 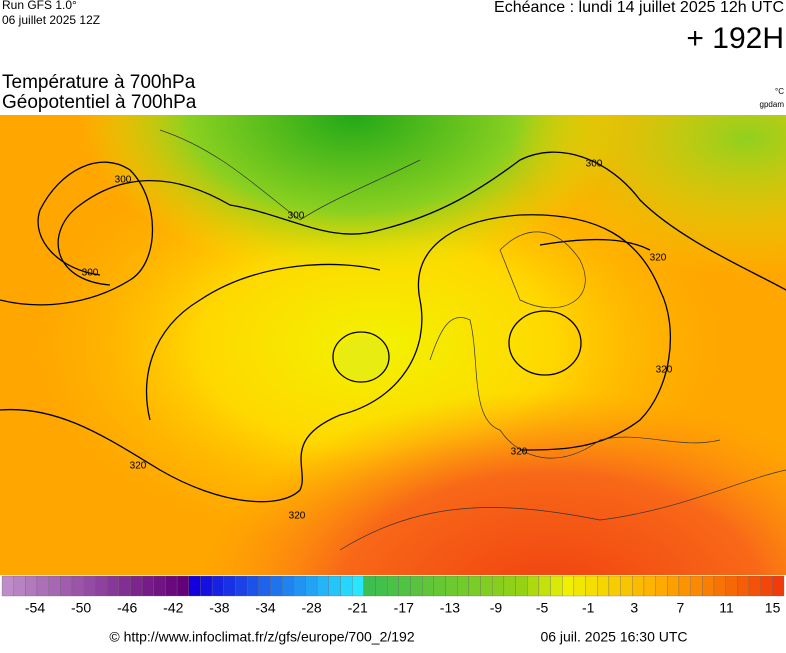 I want to click on lead-time: + 192H, so click(x=735, y=38).